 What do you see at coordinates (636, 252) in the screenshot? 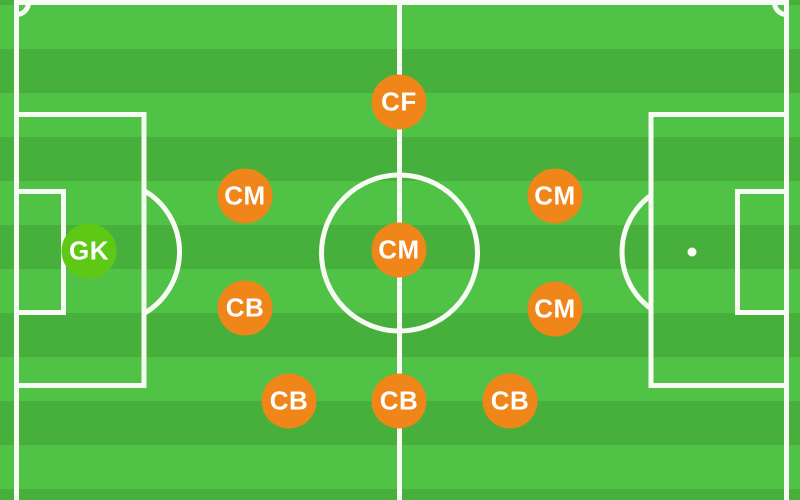
I see `penalty-arc-right` at bounding box center [636, 252].